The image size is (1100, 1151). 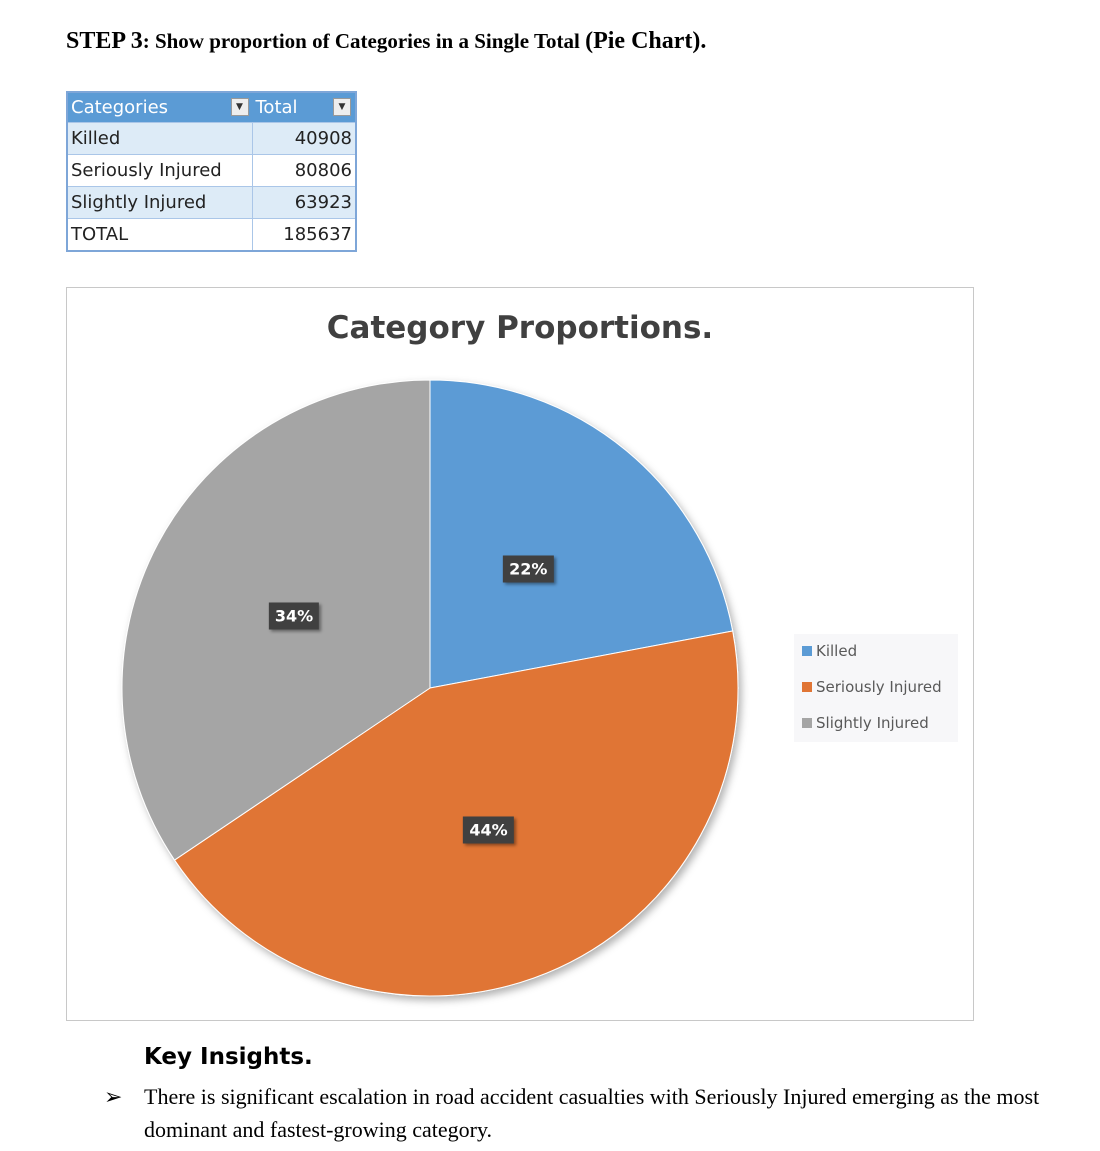 What do you see at coordinates (304, 138) in the screenshot?
I see `cell-total: 40908` at bounding box center [304, 138].